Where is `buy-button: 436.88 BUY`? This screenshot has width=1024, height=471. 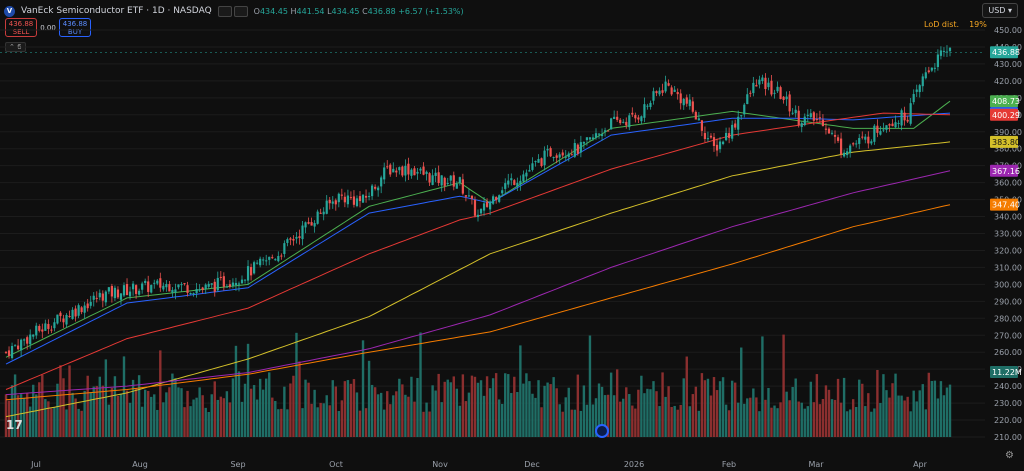
buy-button: 436.88 BUY is located at coordinates (75, 27).